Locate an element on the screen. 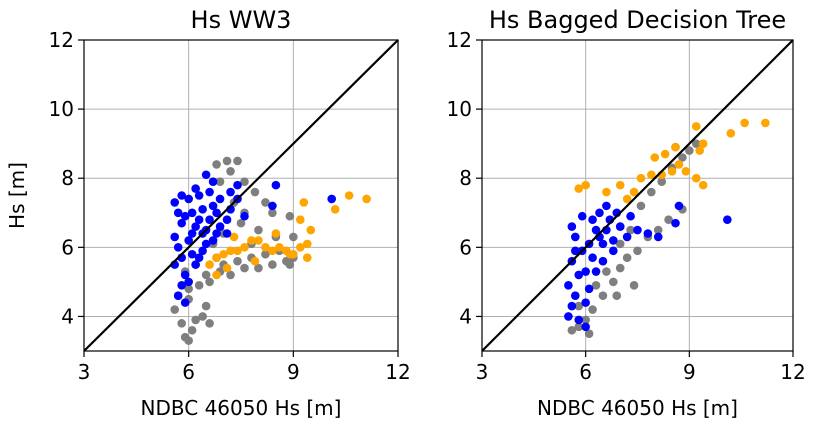 The height and width of the screenshot is (427, 826). x-tick-label: 9 is located at coordinates (689, 372).